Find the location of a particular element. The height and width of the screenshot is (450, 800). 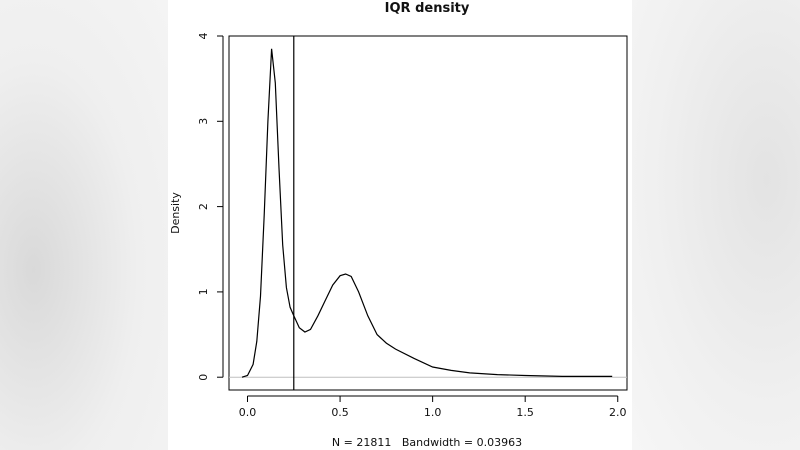

x-tick-label: 0.0 is located at coordinates (248, 412).